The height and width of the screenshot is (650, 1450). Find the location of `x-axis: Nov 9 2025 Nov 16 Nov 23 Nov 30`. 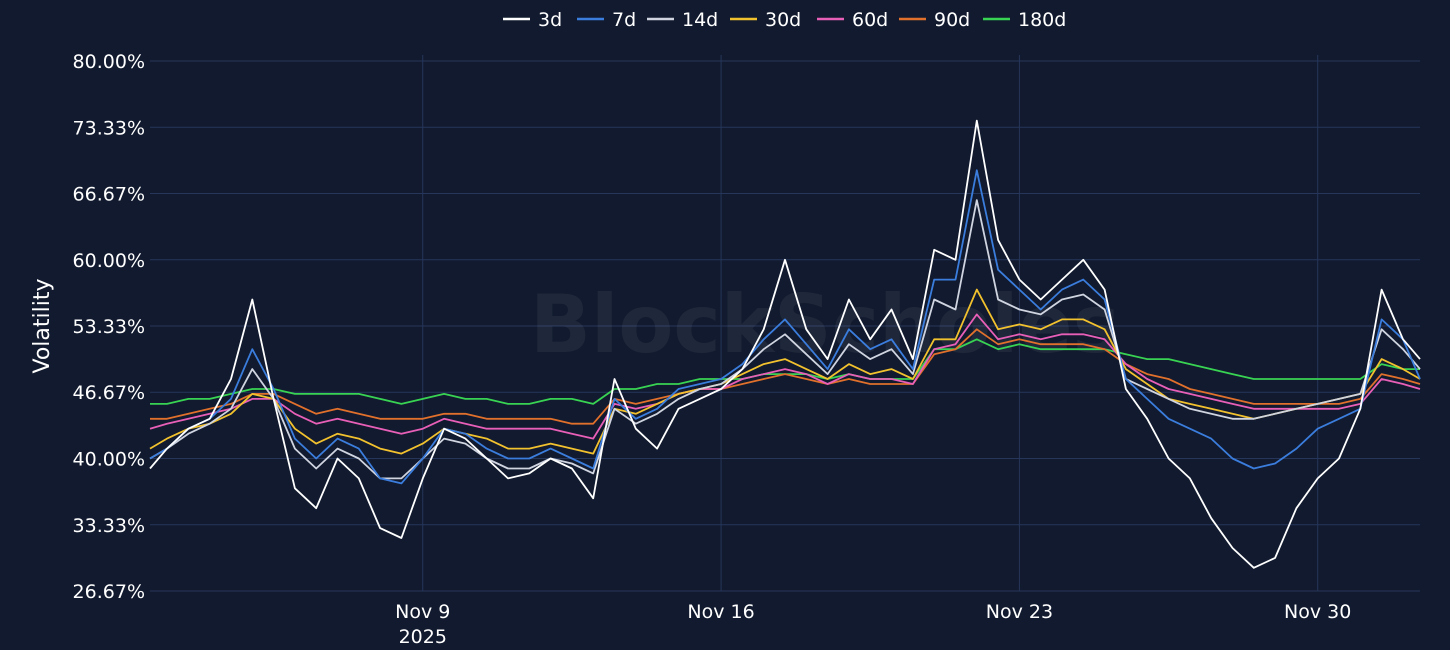

x-axis: Nov 9 2025 Nov 16 Nov 23 Nov 30 is located at coordinates (873, 624).